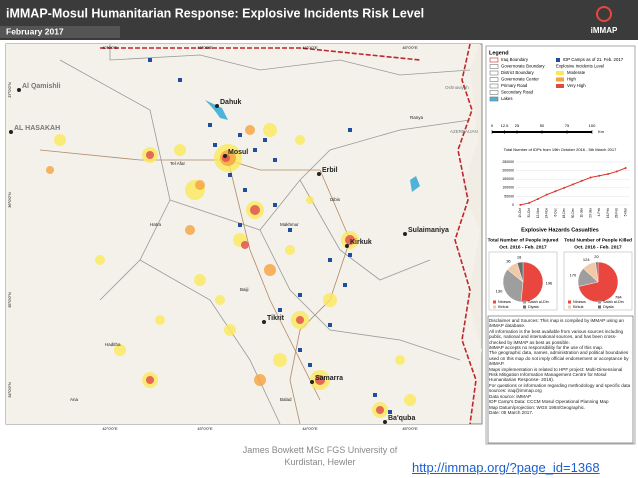 The image size is (638, 478). I want to click on place-label: Tel Afar, so click(178, 163).